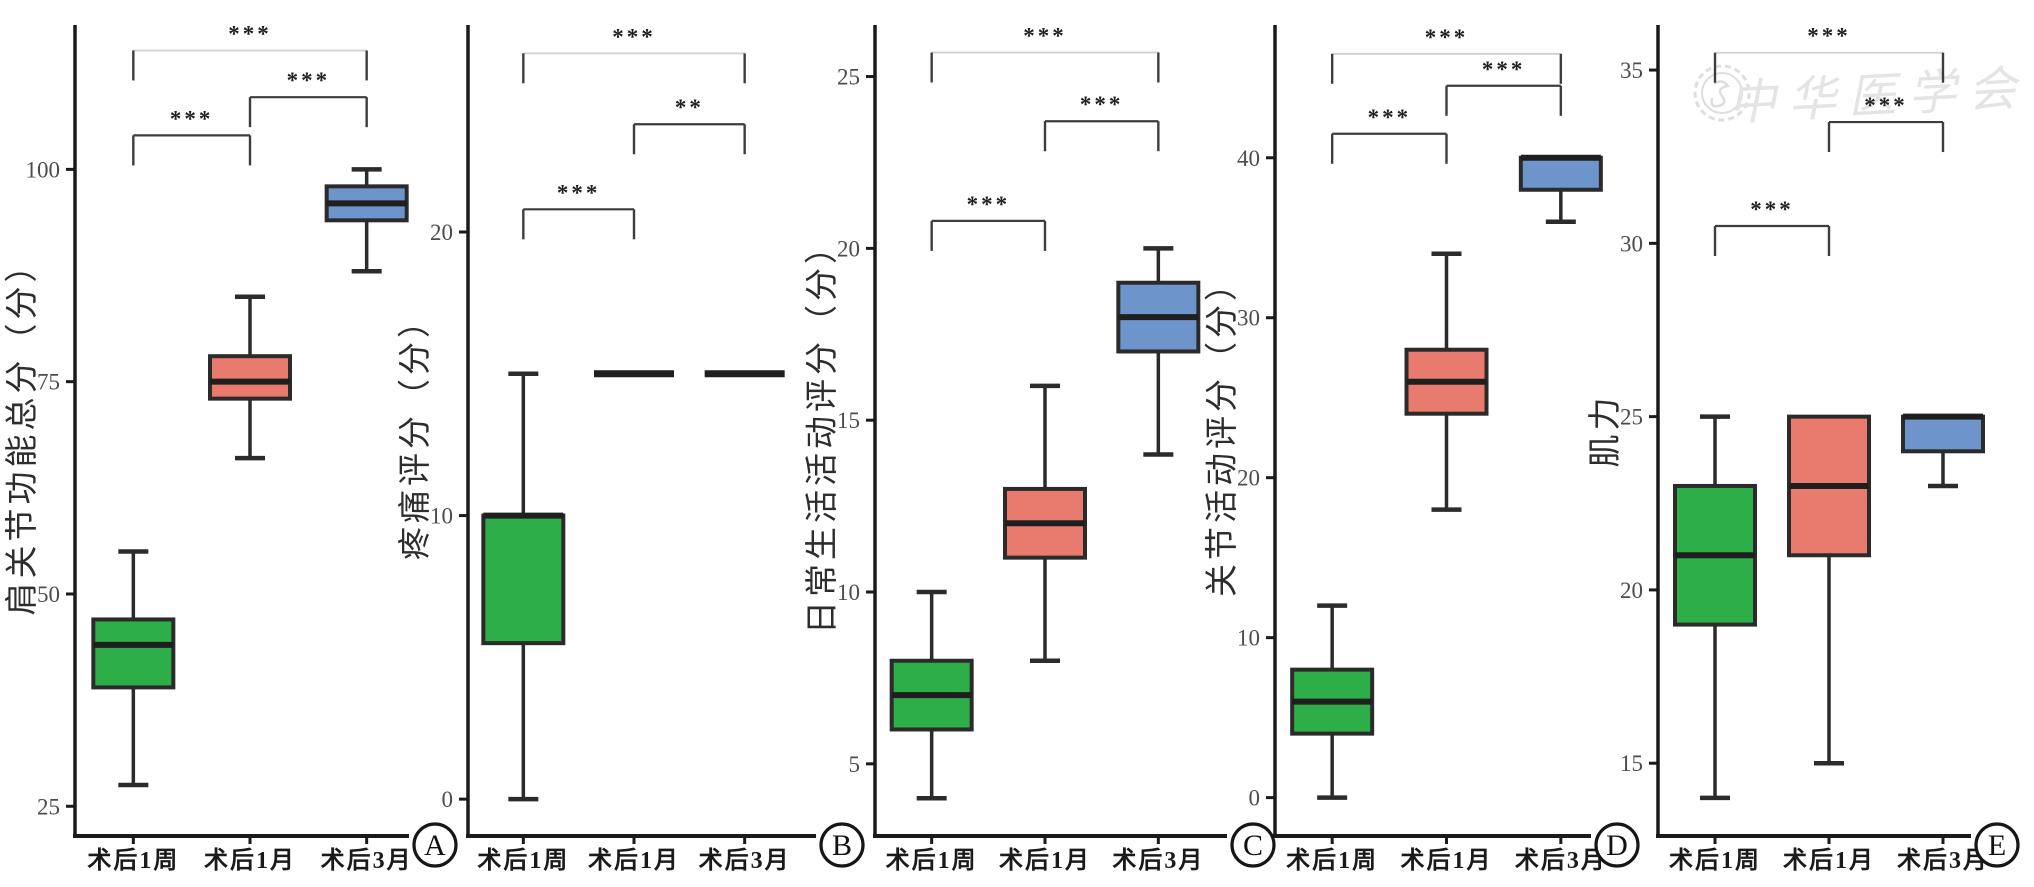  I want to click on cma-seal-inner-icon, so click(1722, 93).